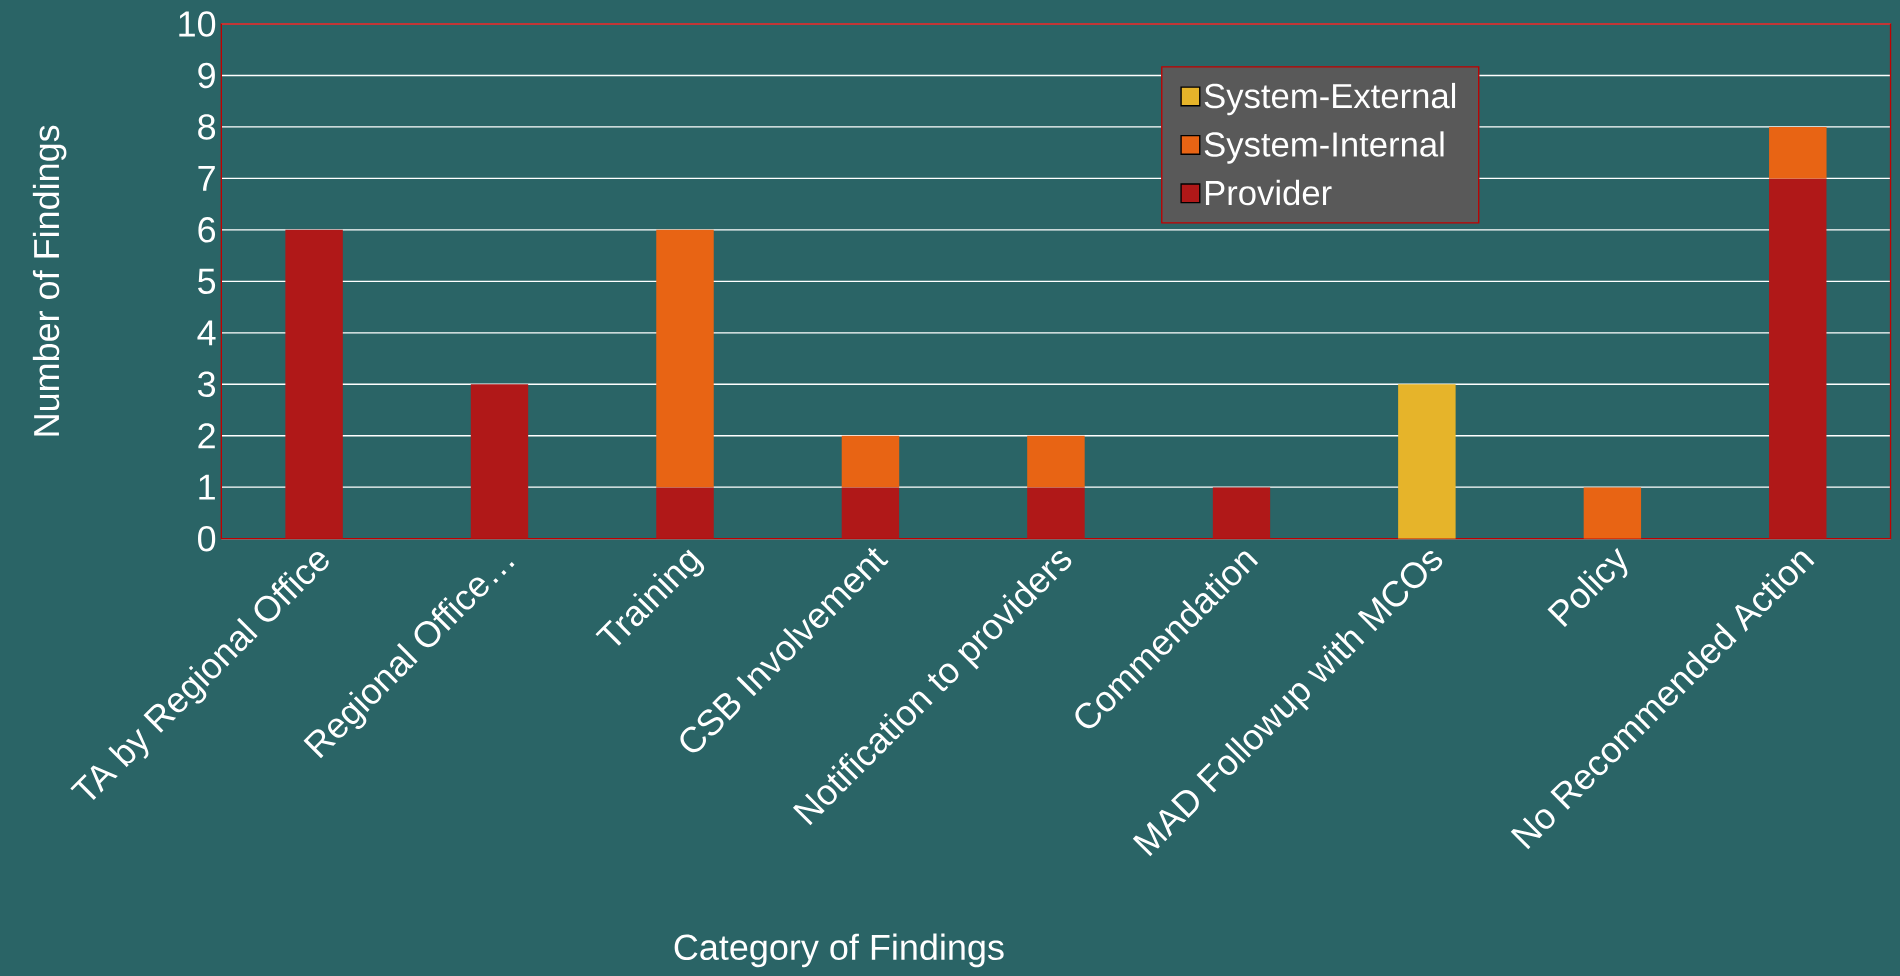 This screenshot has width=1900, height=976. Describe the element at coordinates (206, 178) in the screenshot. I see `y-tick-label: 7` at that location.